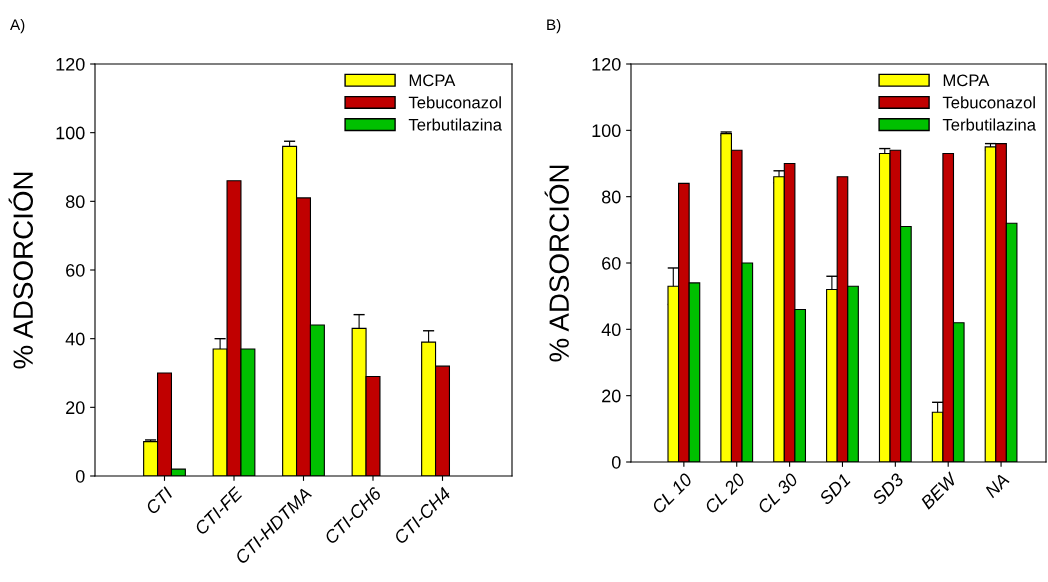  Describe the element at coordinates (777, 493) in the screenshot. I see `x-tick-label: CL 30` at that location.